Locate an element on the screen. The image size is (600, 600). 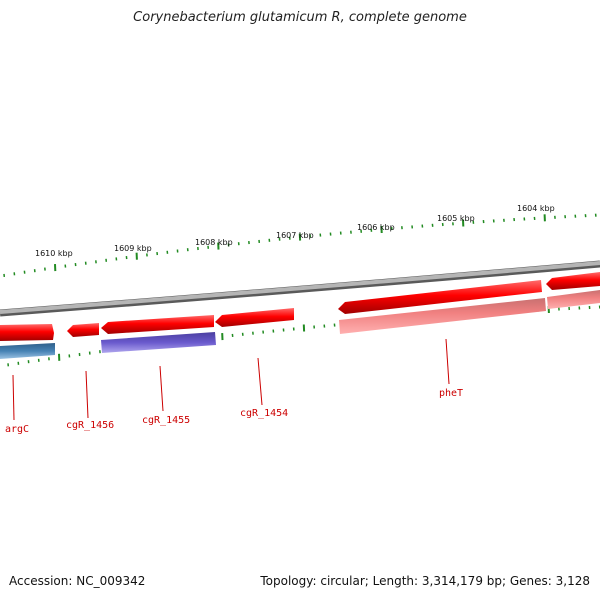
gene-arrow-pheT-forward is located at coordinates (440, 297).